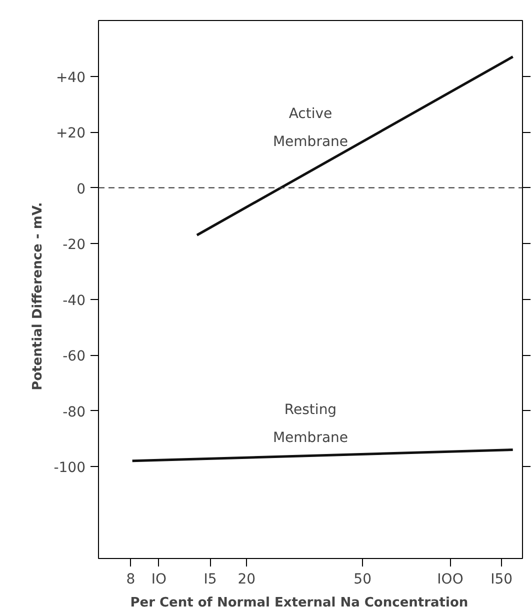  Describe the element at coordinates (501, 580) in the screenshot. I see `x-tick-label: I50` at that location.